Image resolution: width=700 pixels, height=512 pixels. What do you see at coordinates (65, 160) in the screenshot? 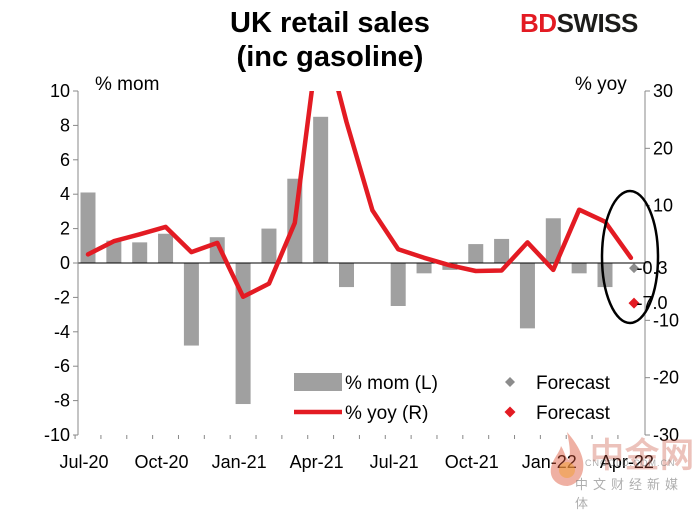
I see `left-tick-label: 6` at bounding box center [65, 160].